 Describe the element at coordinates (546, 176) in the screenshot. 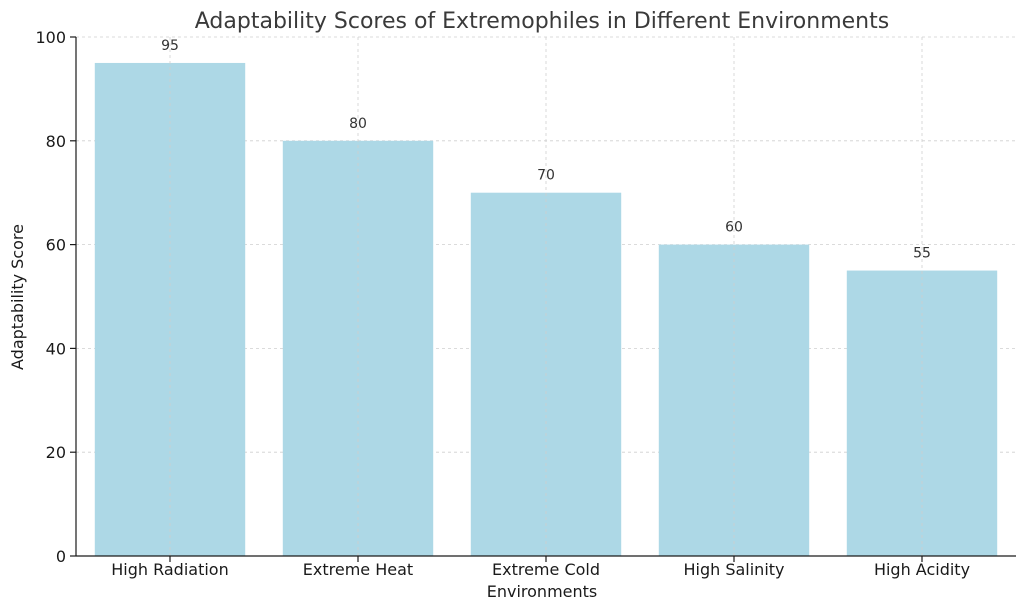

I see `bar-value-label: 70` at that location.